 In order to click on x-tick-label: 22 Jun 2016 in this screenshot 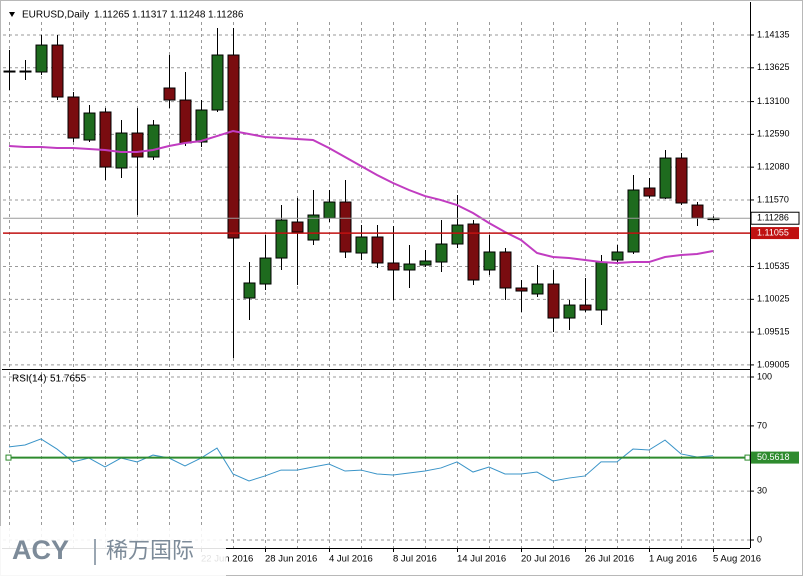, I will do `click(227, 559)`.